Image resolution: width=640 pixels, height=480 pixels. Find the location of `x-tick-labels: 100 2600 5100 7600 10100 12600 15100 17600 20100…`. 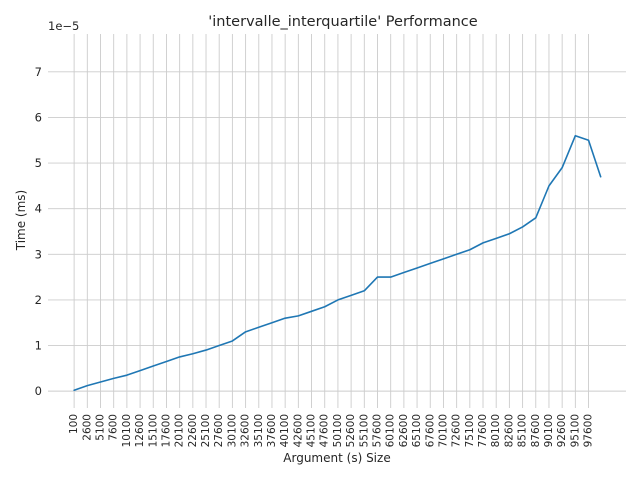

x-tick-labels: 100 2600 5100 7600 10100 12600 15100 17600 20100… is located at coordinates (331, 430).